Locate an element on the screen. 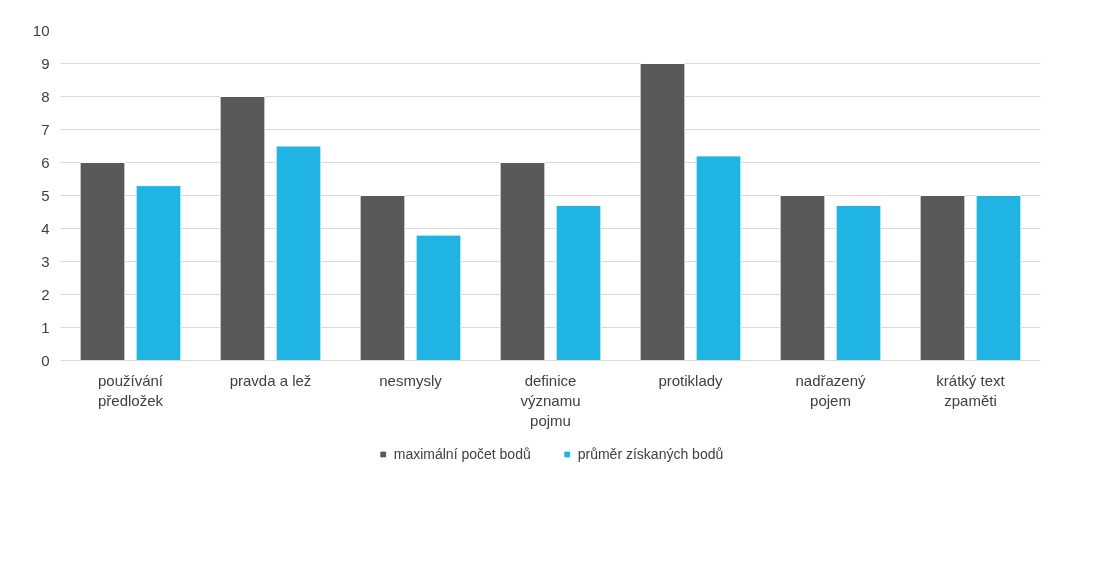 This screenshot has width=1110, height=584. y-tick-label: 3 is located at coordinates (45, 261).